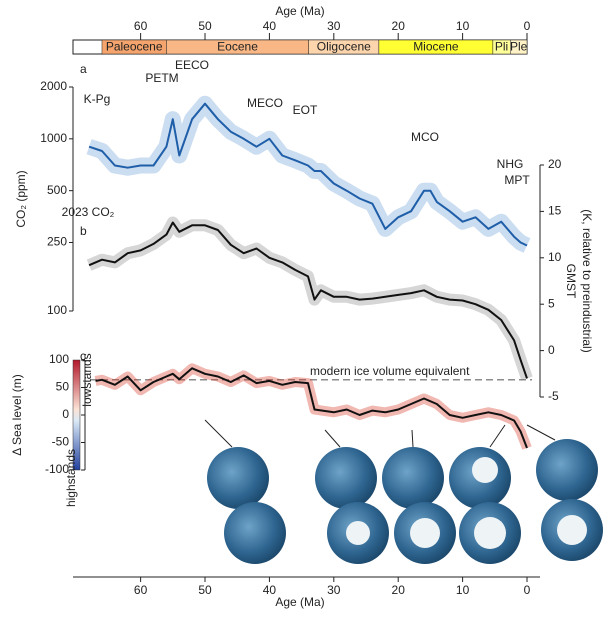 This screenshot has width=612, height=617. What do you see at coordinates (83, 231) in the screenshot?
I see `panel-label: b` at bounding box center [83, 231].